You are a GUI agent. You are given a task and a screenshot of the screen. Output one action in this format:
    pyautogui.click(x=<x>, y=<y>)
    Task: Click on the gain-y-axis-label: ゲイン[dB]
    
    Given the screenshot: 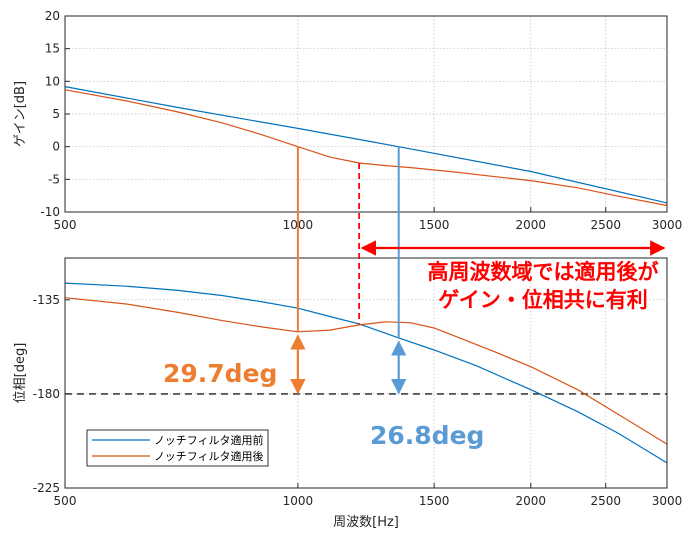 What is the action you would take?
    pyautogui.click(x=20, y=114)
    